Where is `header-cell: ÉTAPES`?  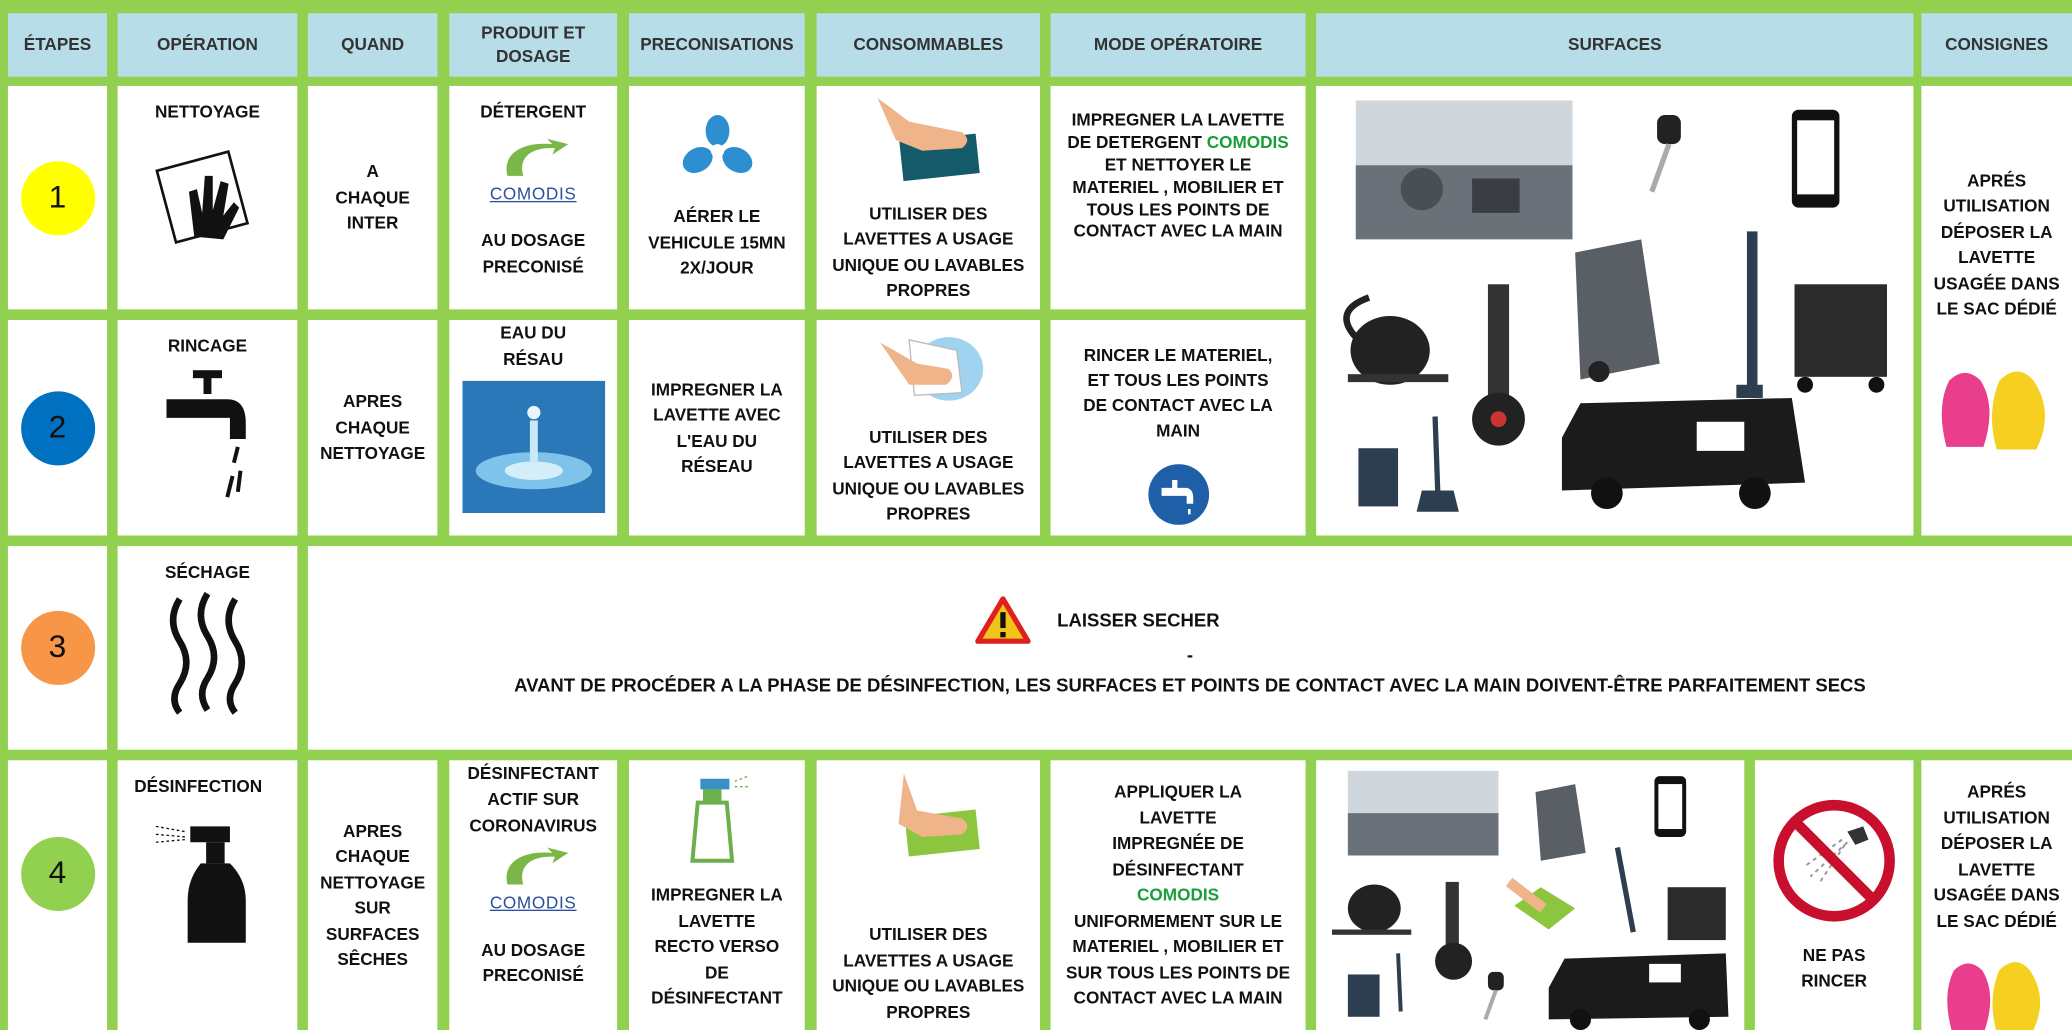
header-cell: ÉTAPES is located at coordinates (57, 45).